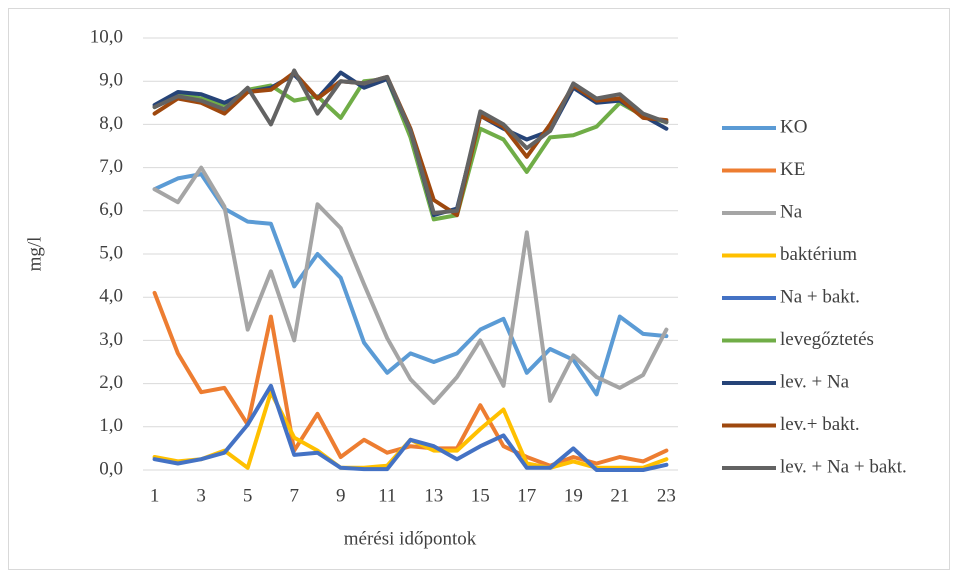 The width and height of the screenshot is (959, 583). Describe the element at coordinates (106, 36) in the screenshot. I see `y-tick-label: 10,0` at that location.